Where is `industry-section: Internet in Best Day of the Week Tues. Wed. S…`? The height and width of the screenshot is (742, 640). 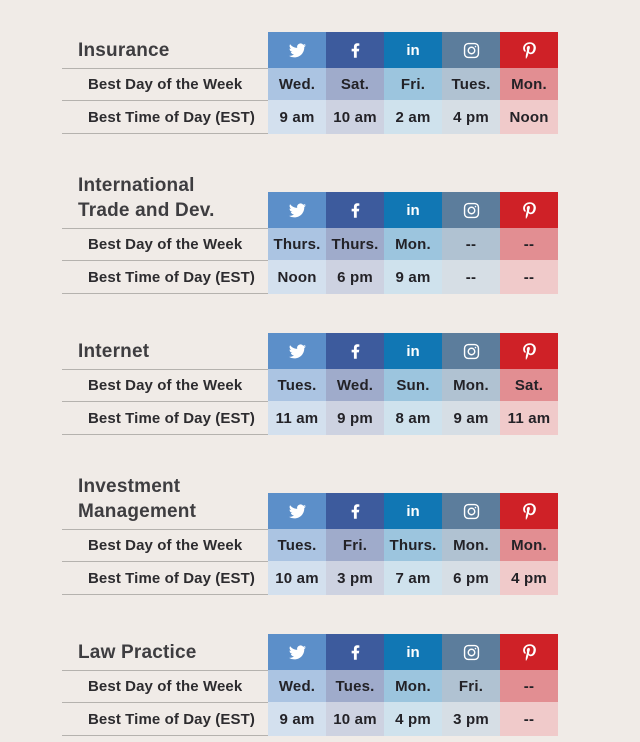
industry-section: Internet in Best Day of the Week Tues. Wed. S… is located at coordinates (351, 384).